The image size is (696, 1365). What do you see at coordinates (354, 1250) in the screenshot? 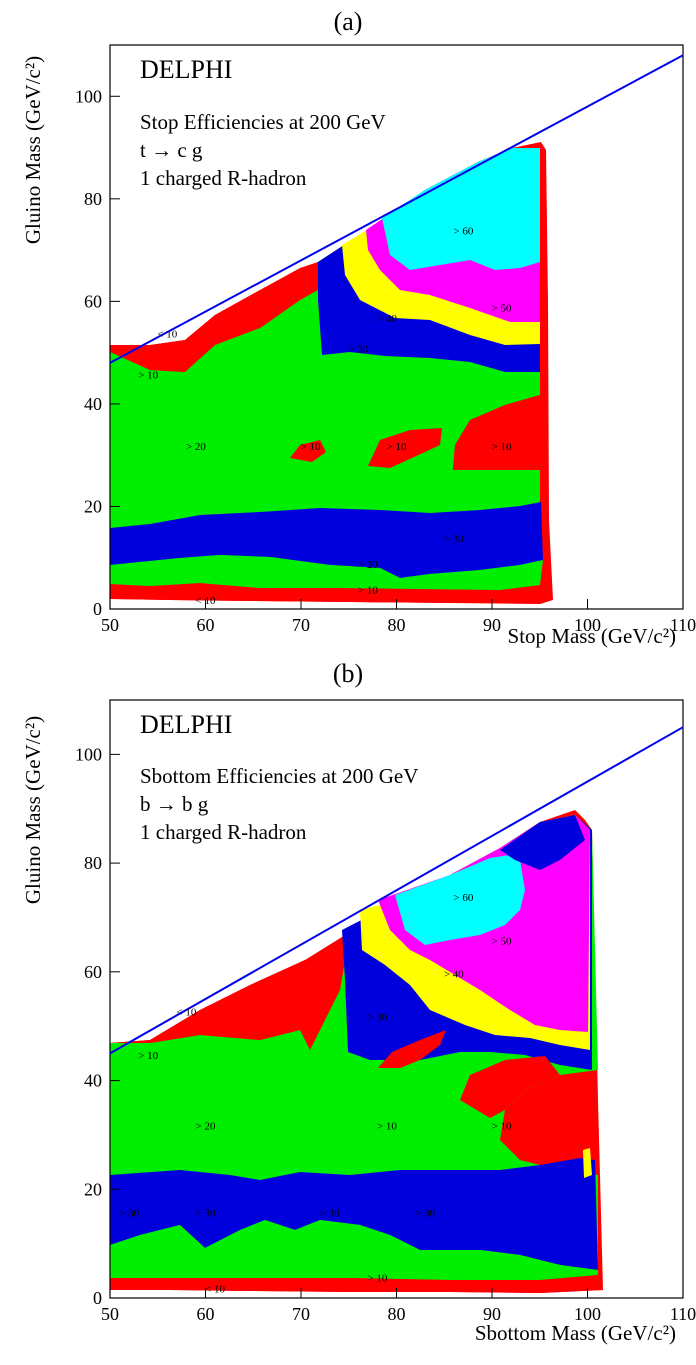
I see `region-green-bottom` at bounding box center [354, 1250].